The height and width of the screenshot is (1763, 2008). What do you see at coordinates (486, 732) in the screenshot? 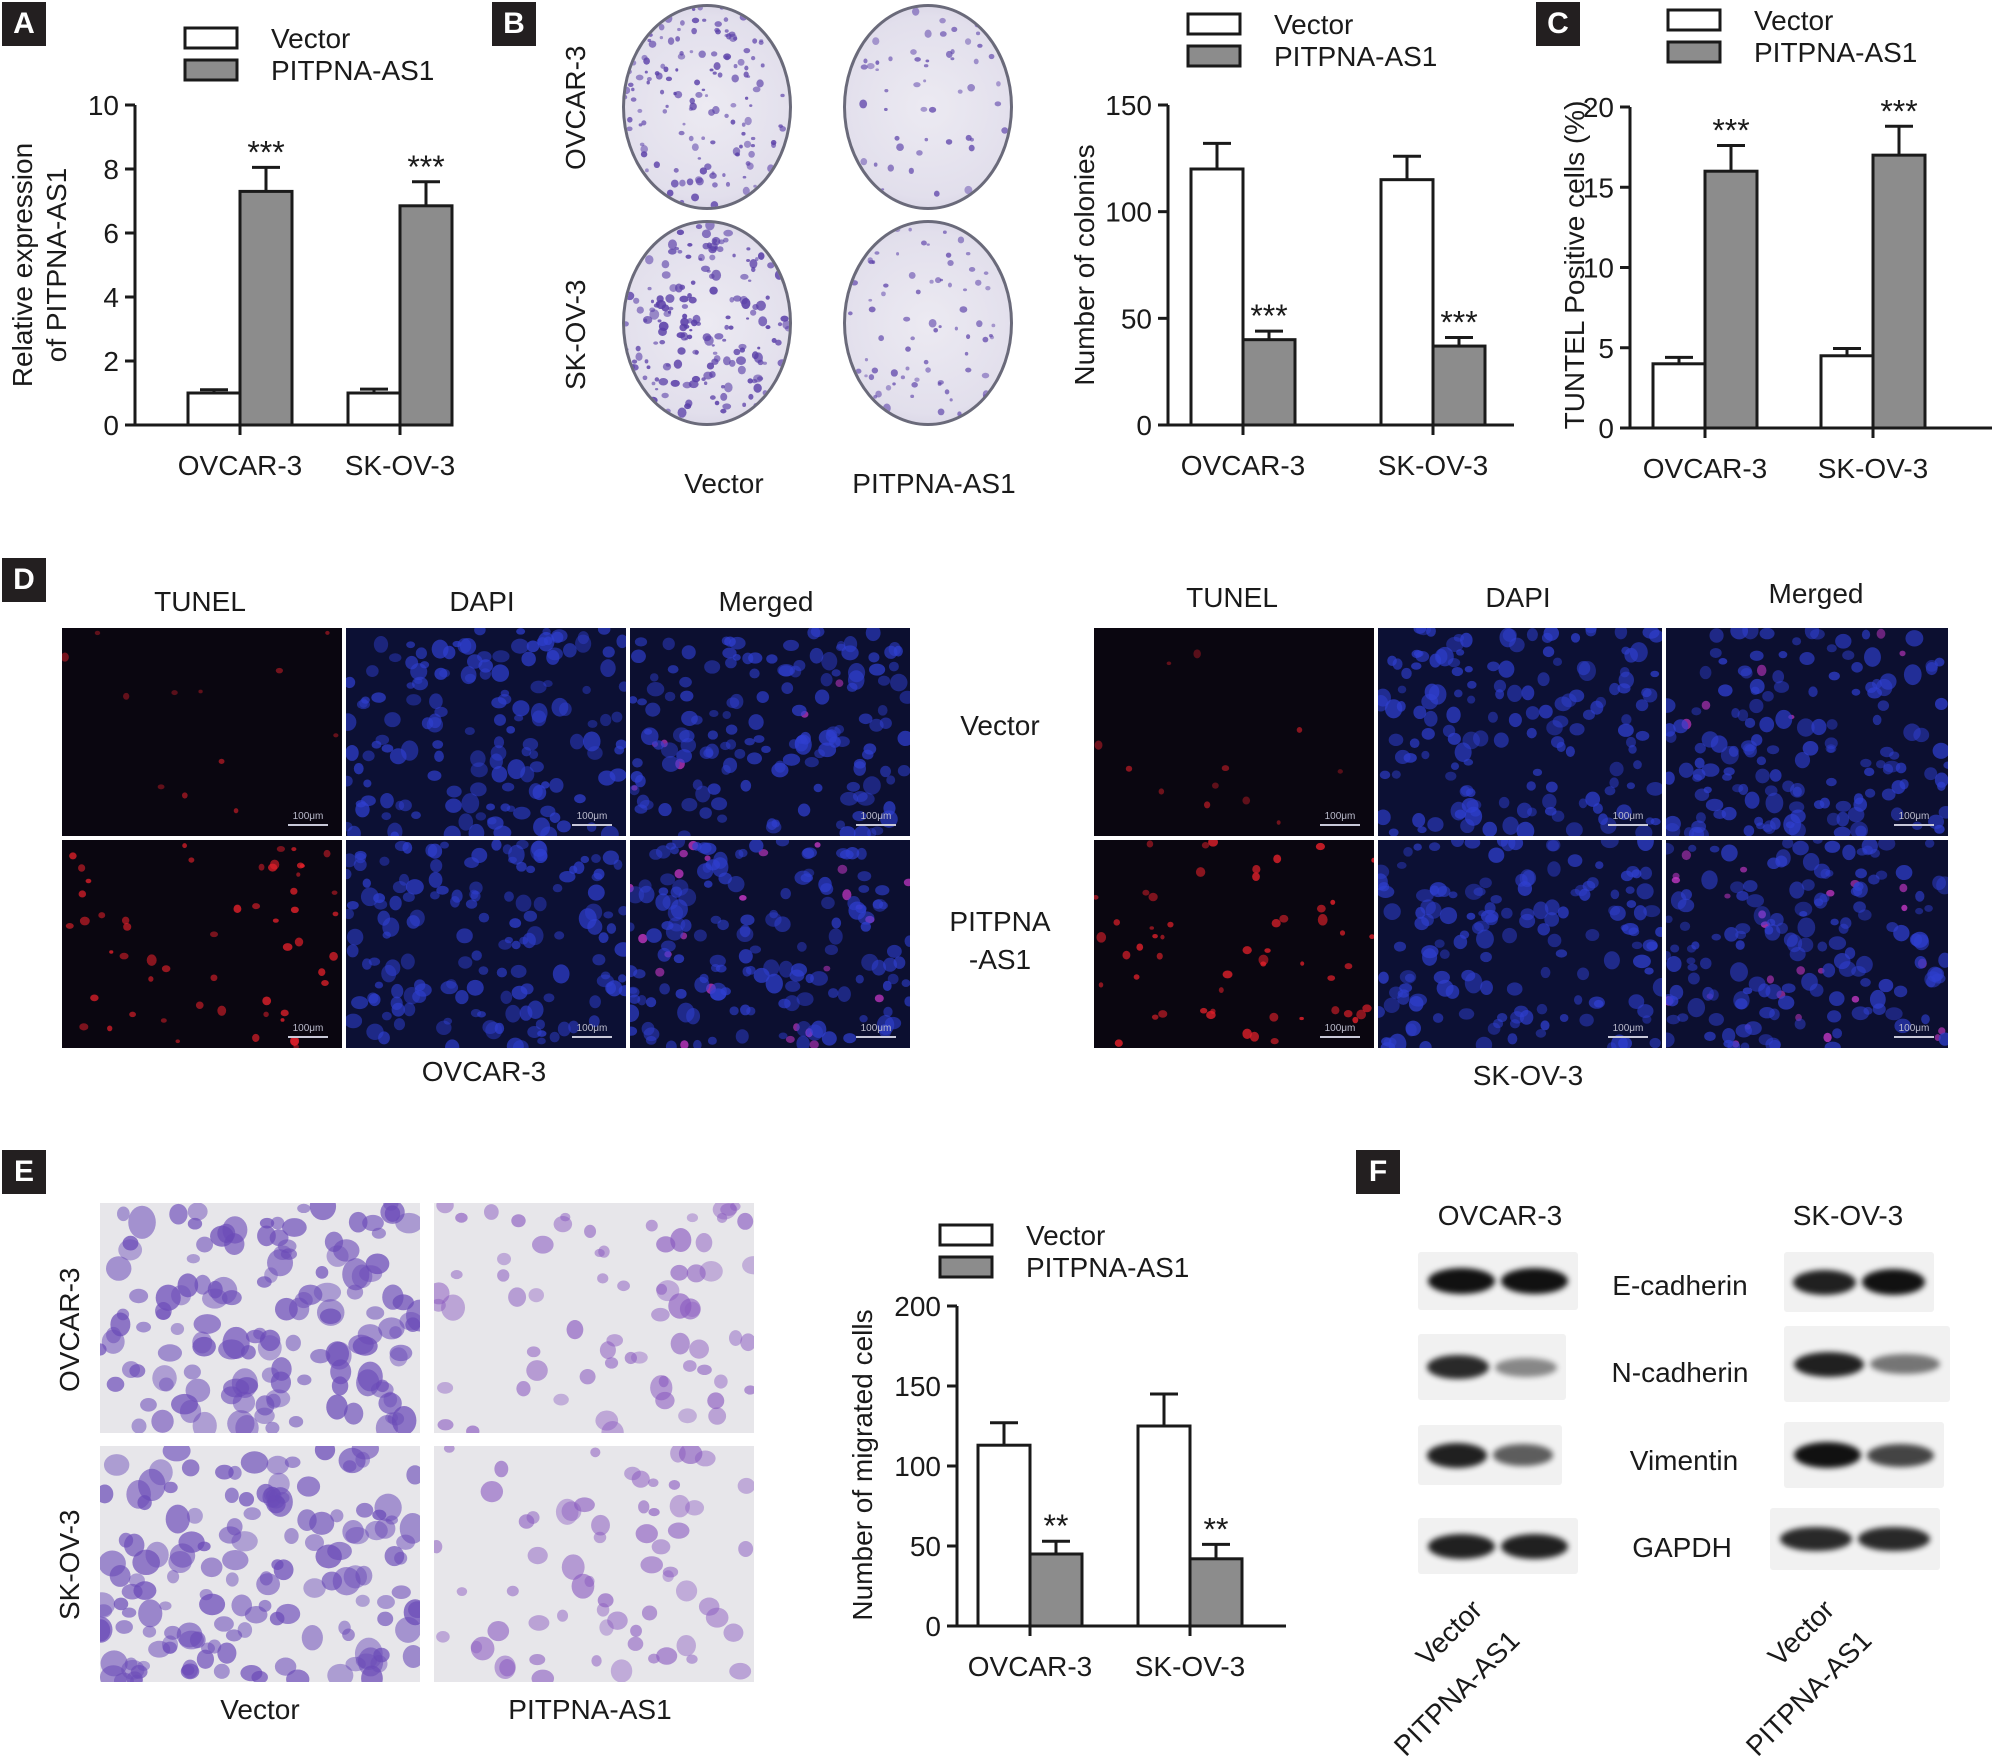
I see `tunel-image-ovcar3-vector-dapi: 100μm` at bounding box center [486, 732].